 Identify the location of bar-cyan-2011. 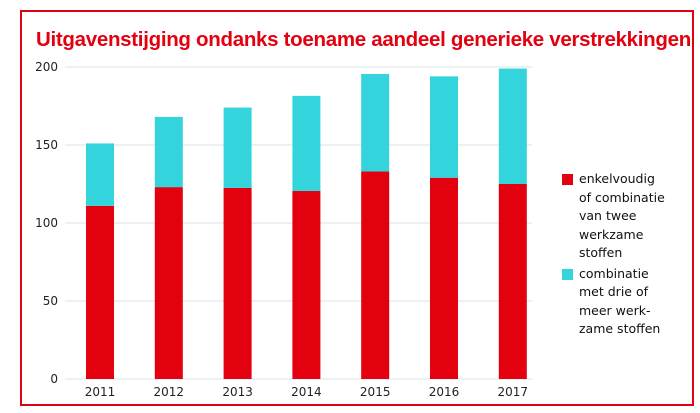
(100, 174).